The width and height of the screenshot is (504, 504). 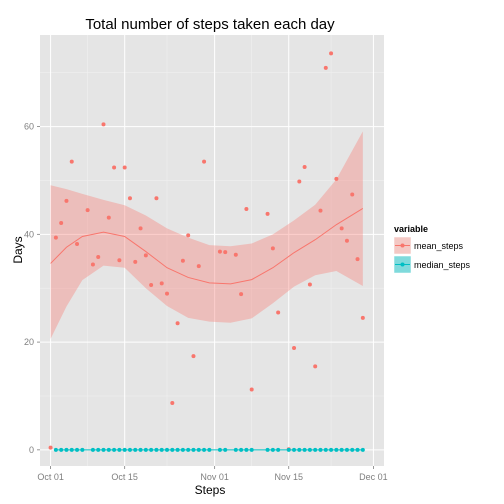 I want to click on legend-key-dot-mean-steps, so click(x=402, y=245).